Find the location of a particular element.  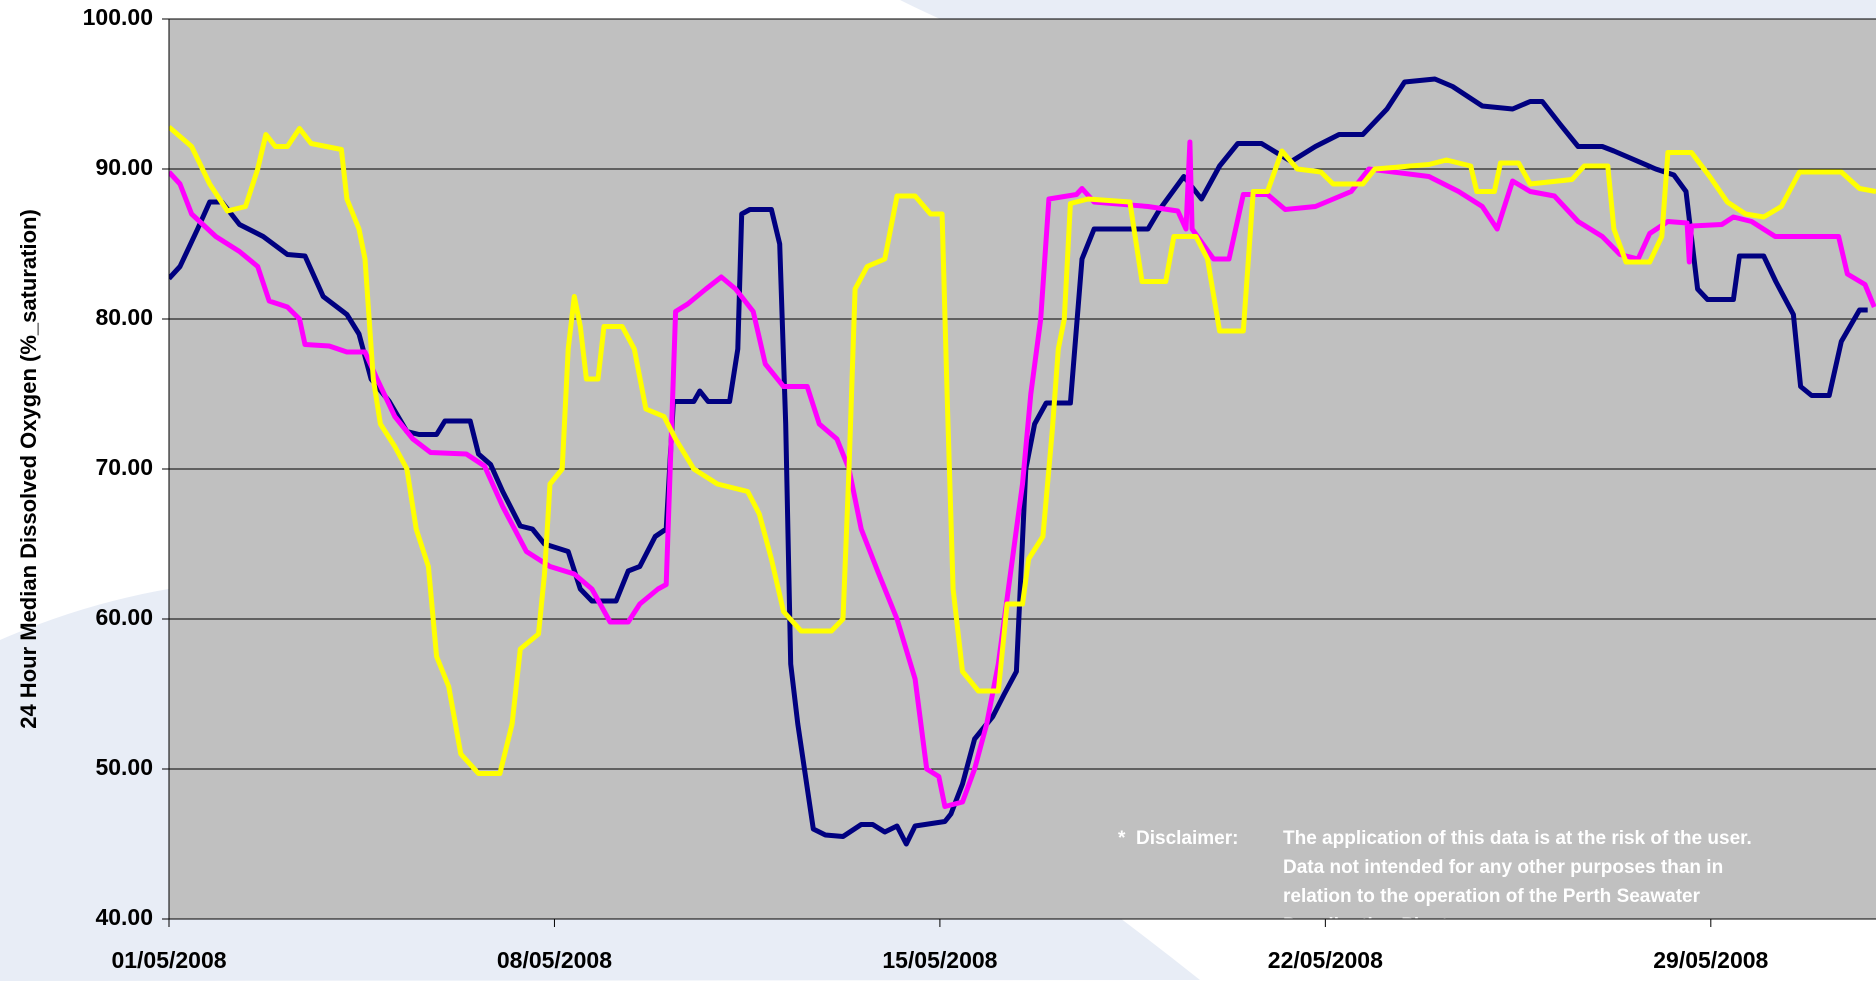

x-tick-label: 01/05/2008 is located at coordinates (168, 960).